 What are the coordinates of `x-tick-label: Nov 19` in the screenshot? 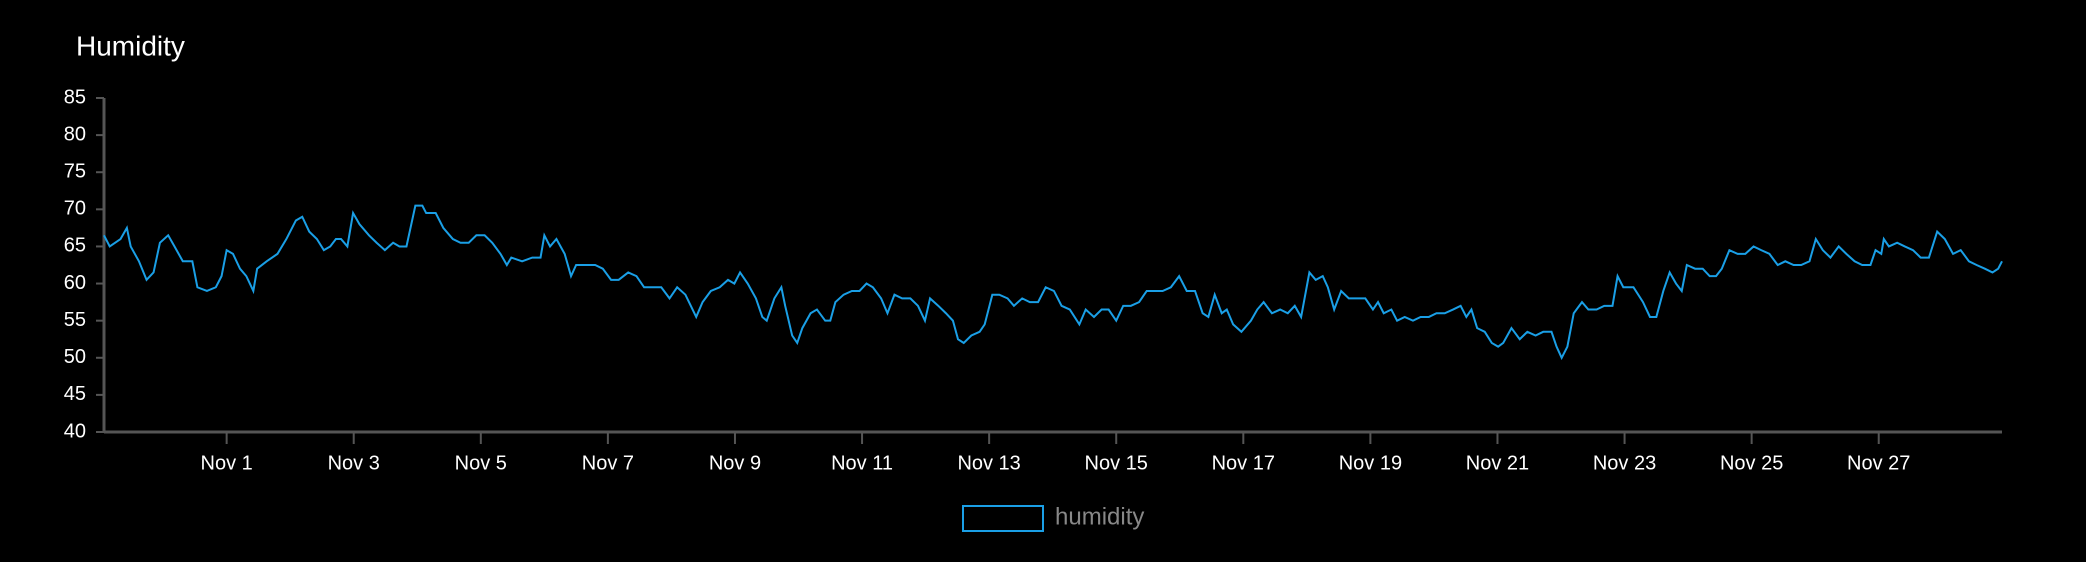 It's located at (1370, 463).